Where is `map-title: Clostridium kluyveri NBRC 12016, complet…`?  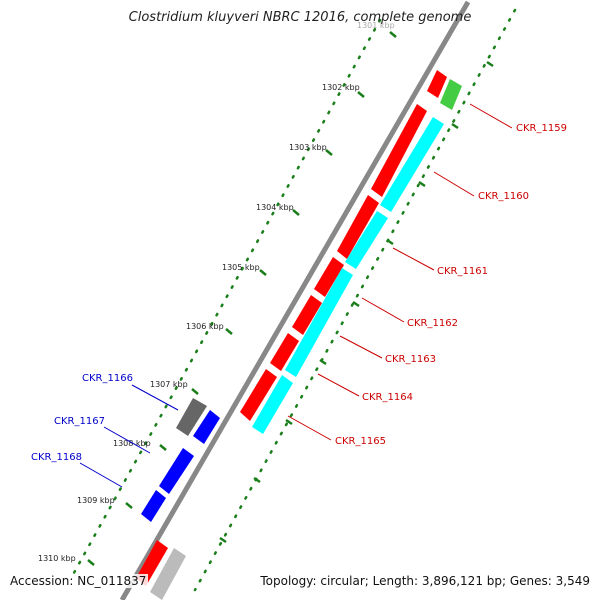
map-title: Clostridium kluyveri NBRC 12016, complet… is located at coordinates (300, 17).